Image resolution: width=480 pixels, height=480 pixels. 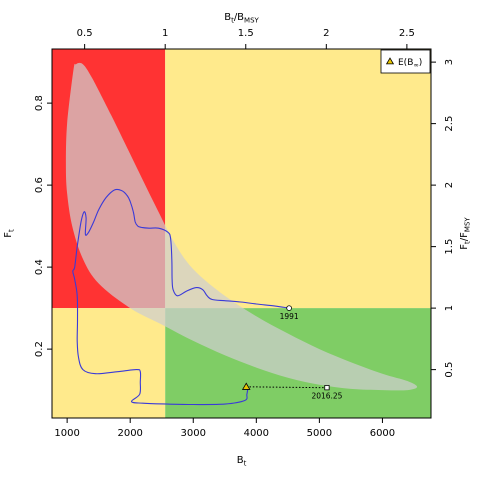 What do you see at coordinates (326, 396) in the screenshot?
I see `annotation-2016: 2016.25` at bounding box center [326, 396].